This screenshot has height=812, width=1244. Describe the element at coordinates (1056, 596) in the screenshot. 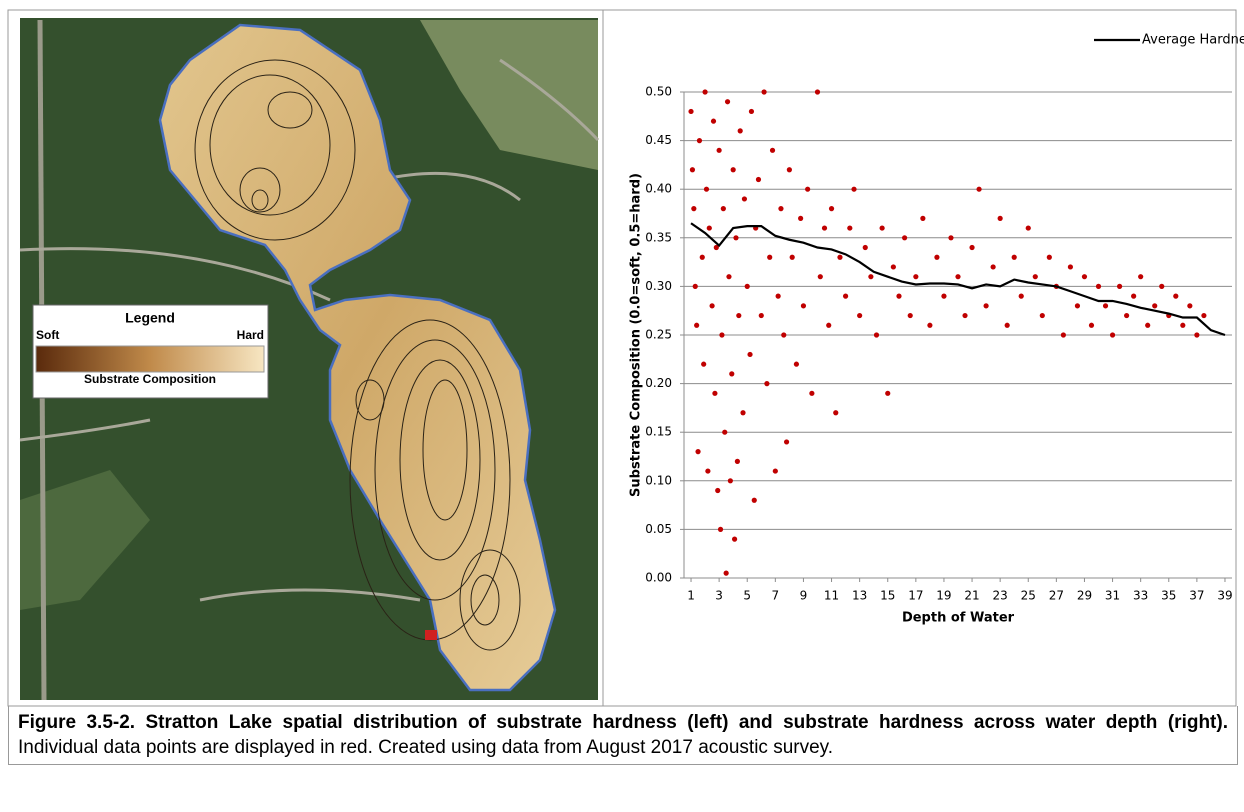

I see `x-tick-label: 27` at that location.